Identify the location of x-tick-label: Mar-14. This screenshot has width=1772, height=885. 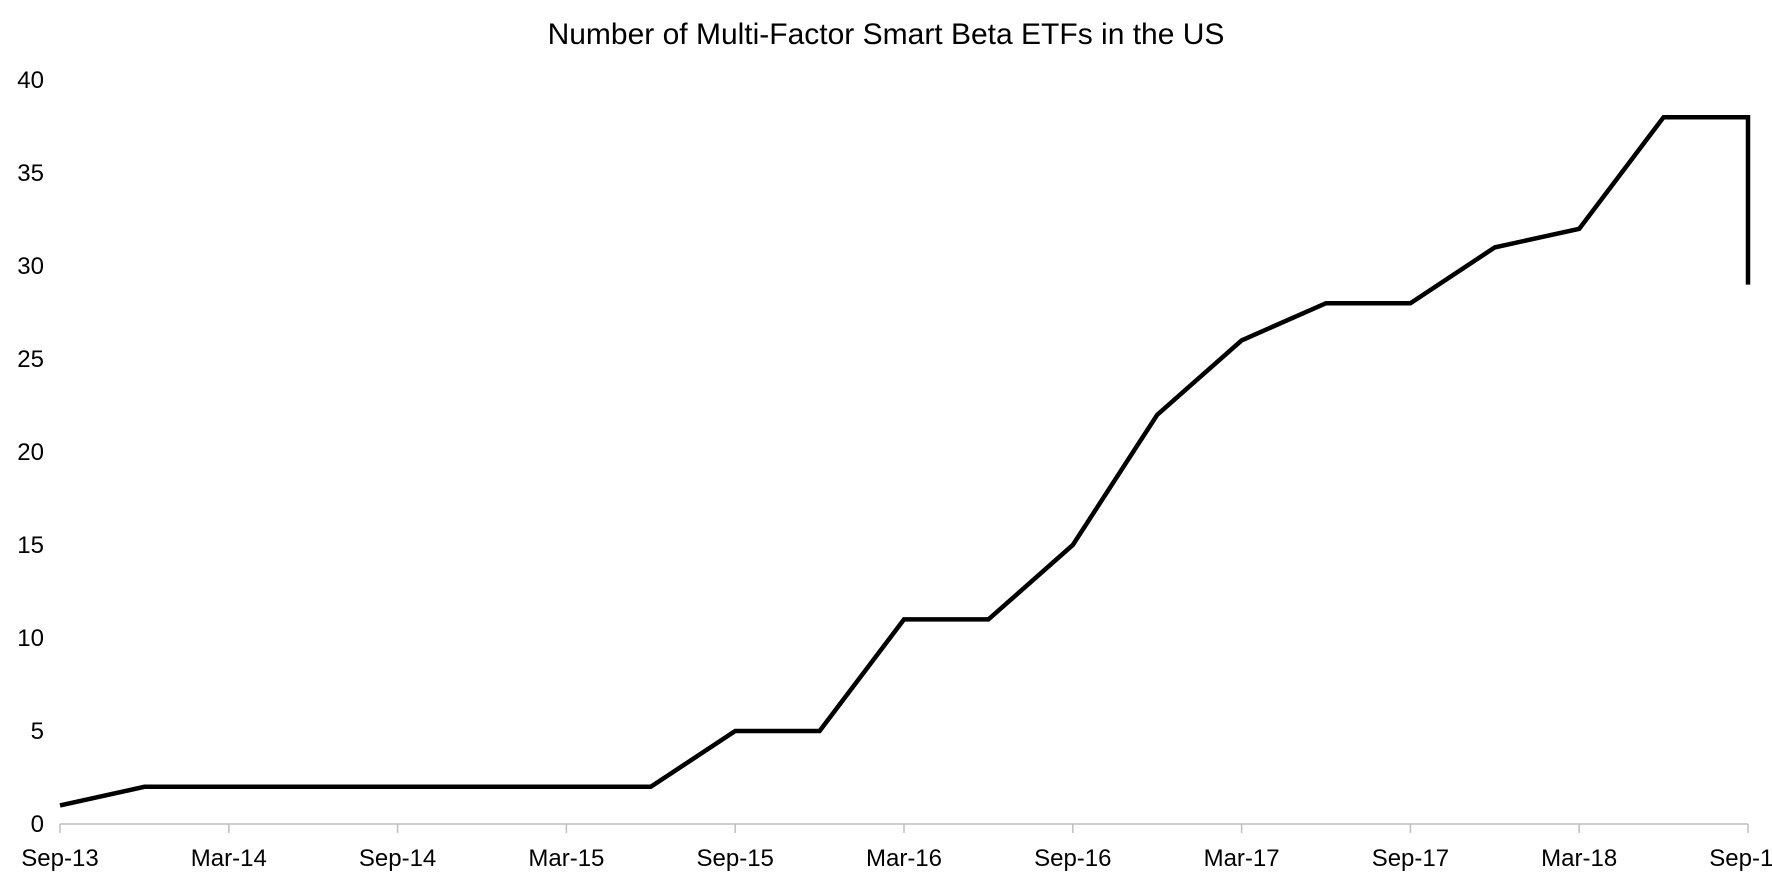
(229, 858).